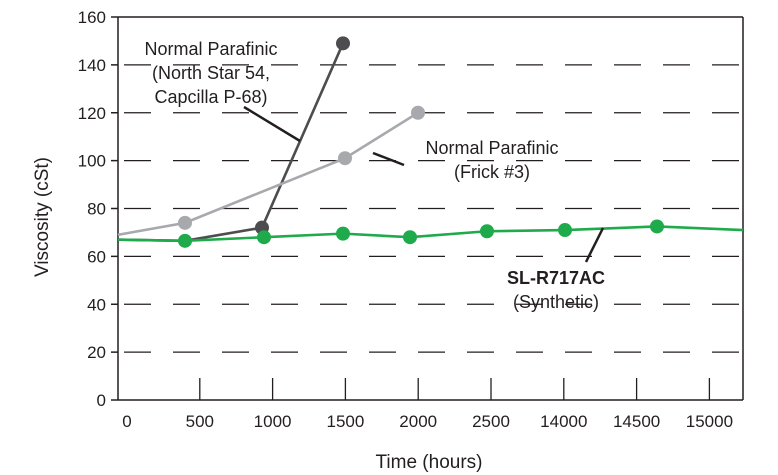 Image resolution: width=778 pixels, height=475 pixels. I want to click on y-tick-labels: 0 20 40 60 80 100 120 140 160, so click(92, 209).